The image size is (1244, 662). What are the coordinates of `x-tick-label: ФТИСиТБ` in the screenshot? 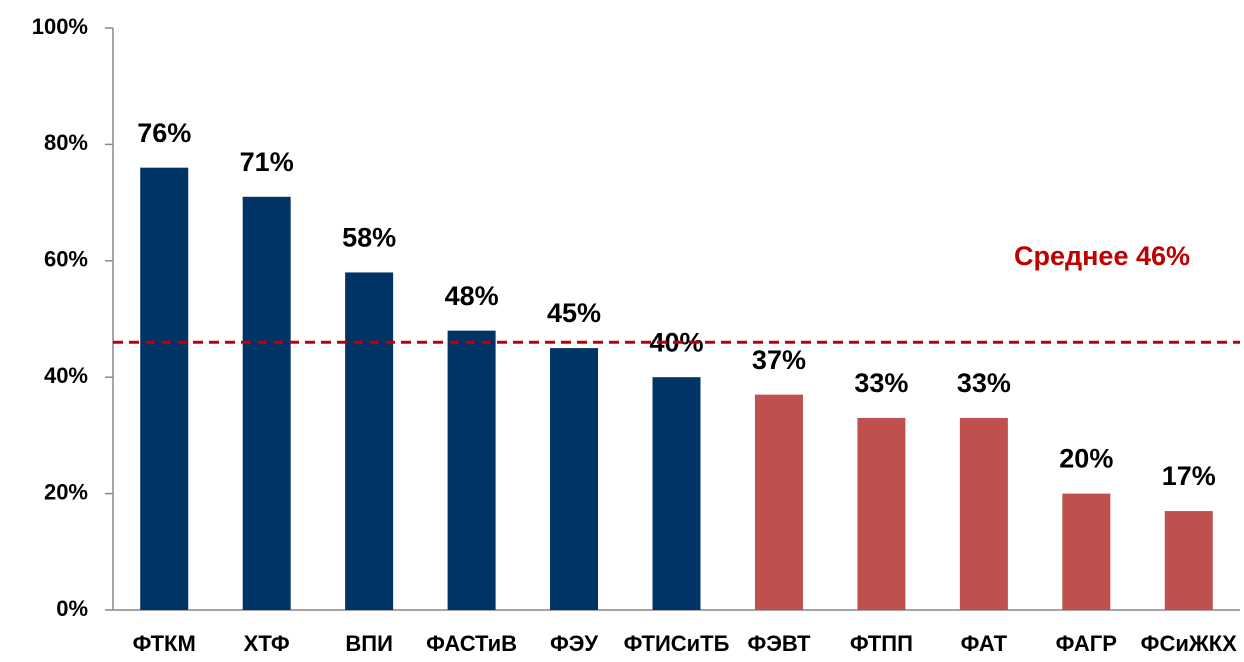 It's located at (677, 643).